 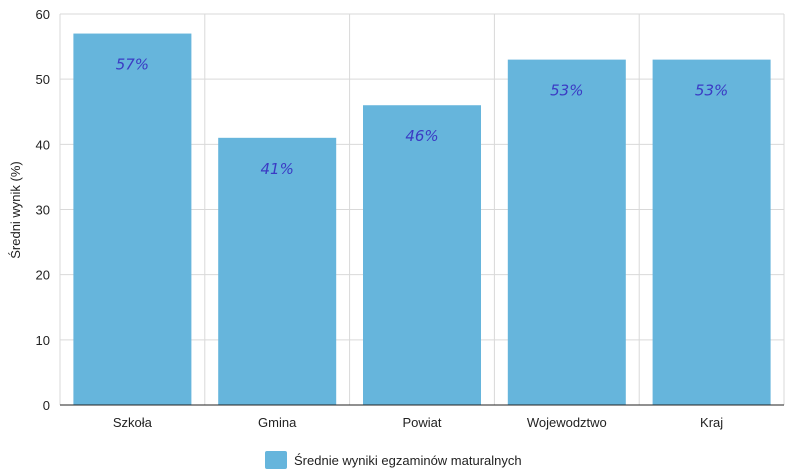 I want to click on bar-data-label: 46%, so click(x=421, y=136).